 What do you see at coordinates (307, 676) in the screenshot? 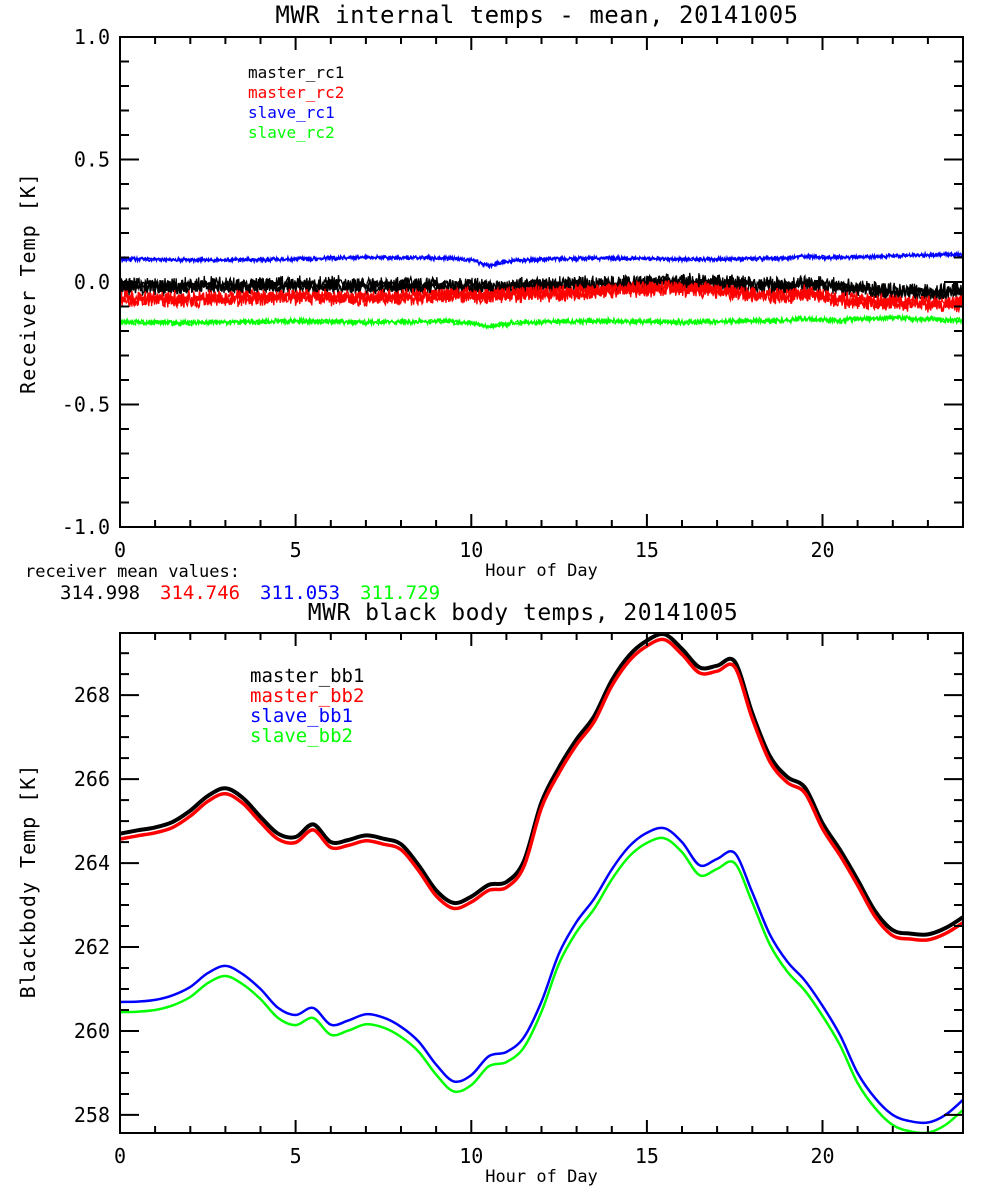
I see `legend-item-master-bb1: master_bb1` at bounding box center [307, 676].